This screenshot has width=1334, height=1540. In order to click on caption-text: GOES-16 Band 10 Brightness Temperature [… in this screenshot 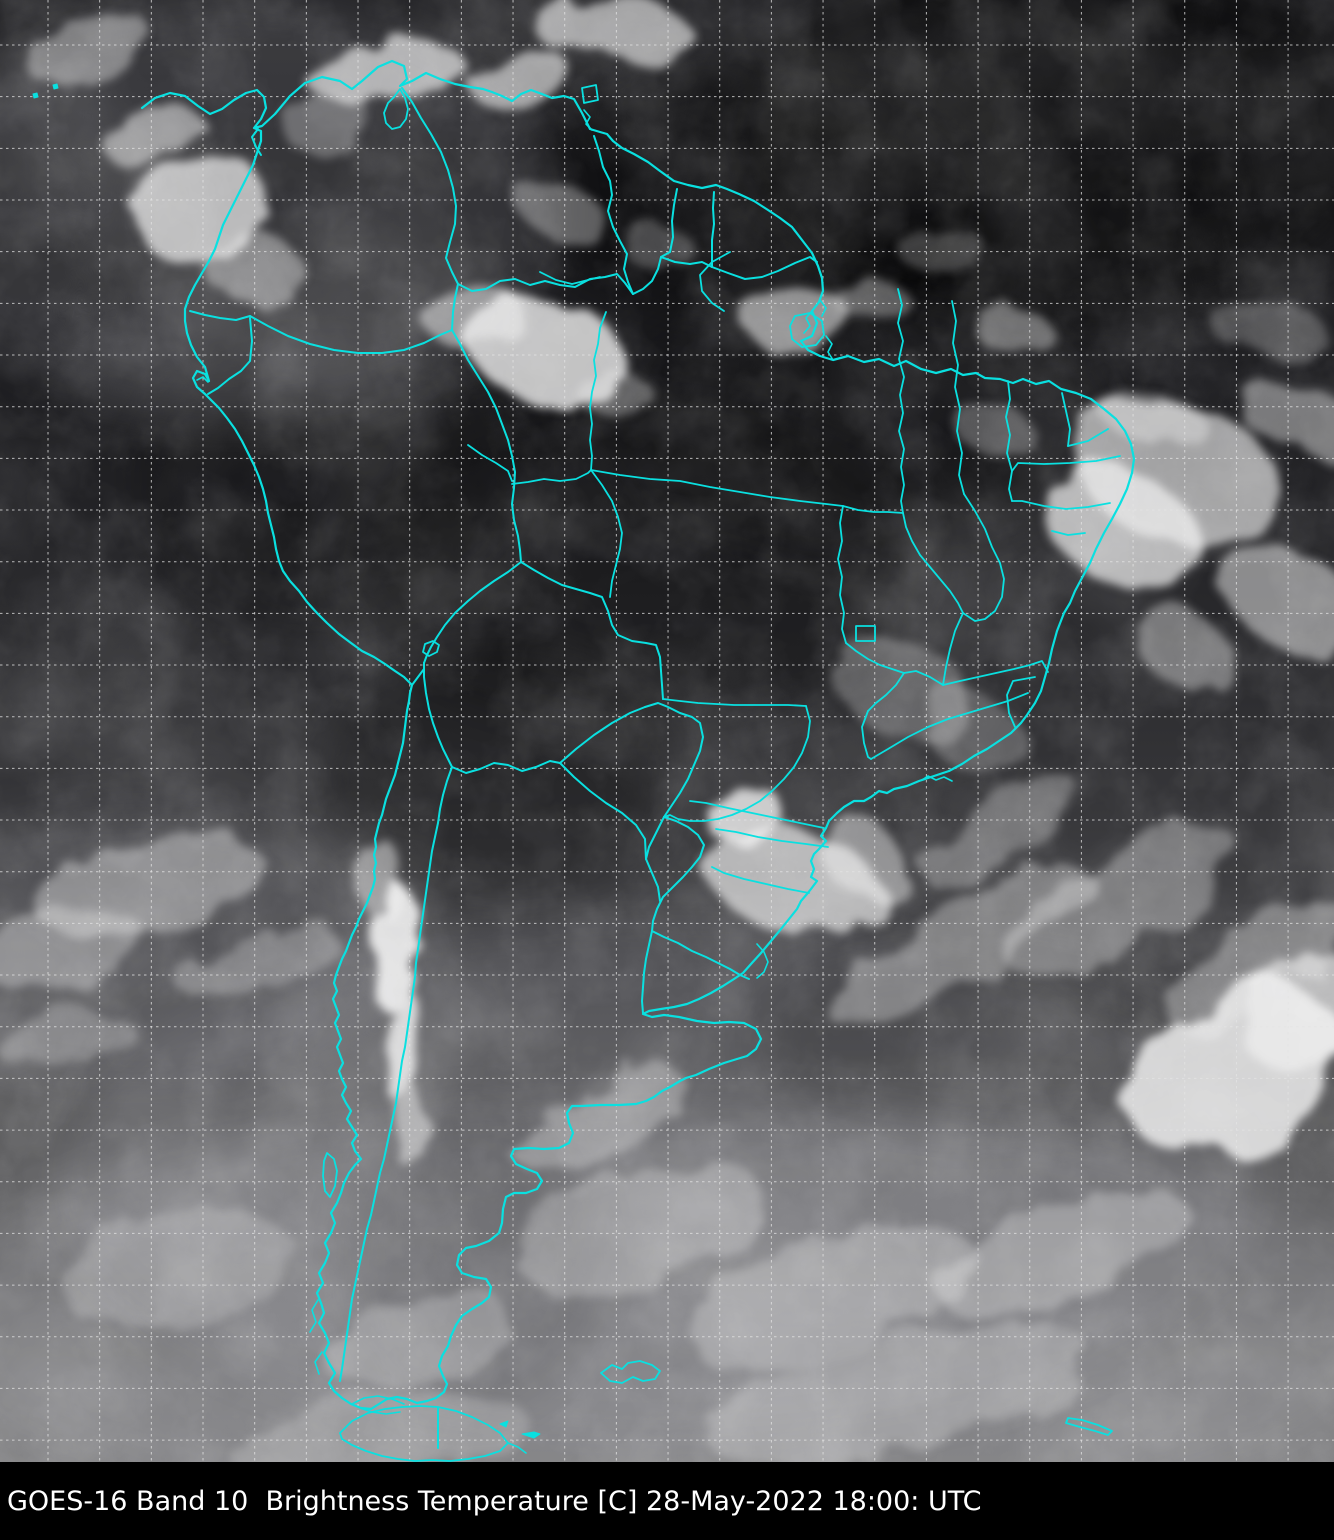, I will do `click(494, 1501)`.